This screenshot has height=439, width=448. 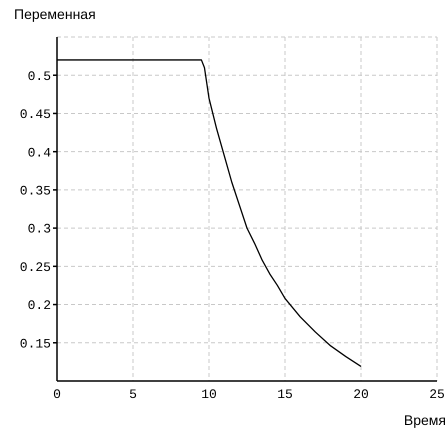 I want to click on x-tick-label: 20, so click(x=361, y=394).